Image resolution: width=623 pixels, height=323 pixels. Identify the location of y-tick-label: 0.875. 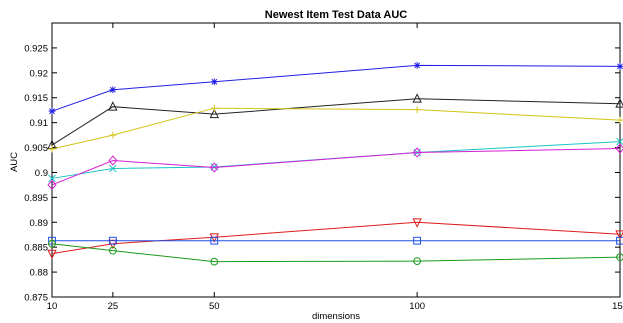
(36, 298).